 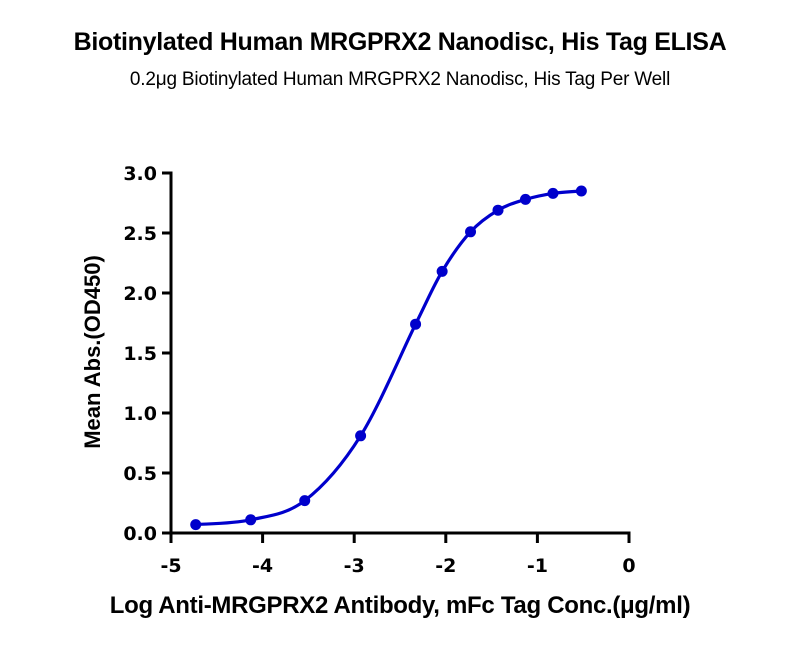 What do you see at coordinates (262, 566) in the screenshot?
I see `x-tick-label: -4` at bounding box center [262, 566].